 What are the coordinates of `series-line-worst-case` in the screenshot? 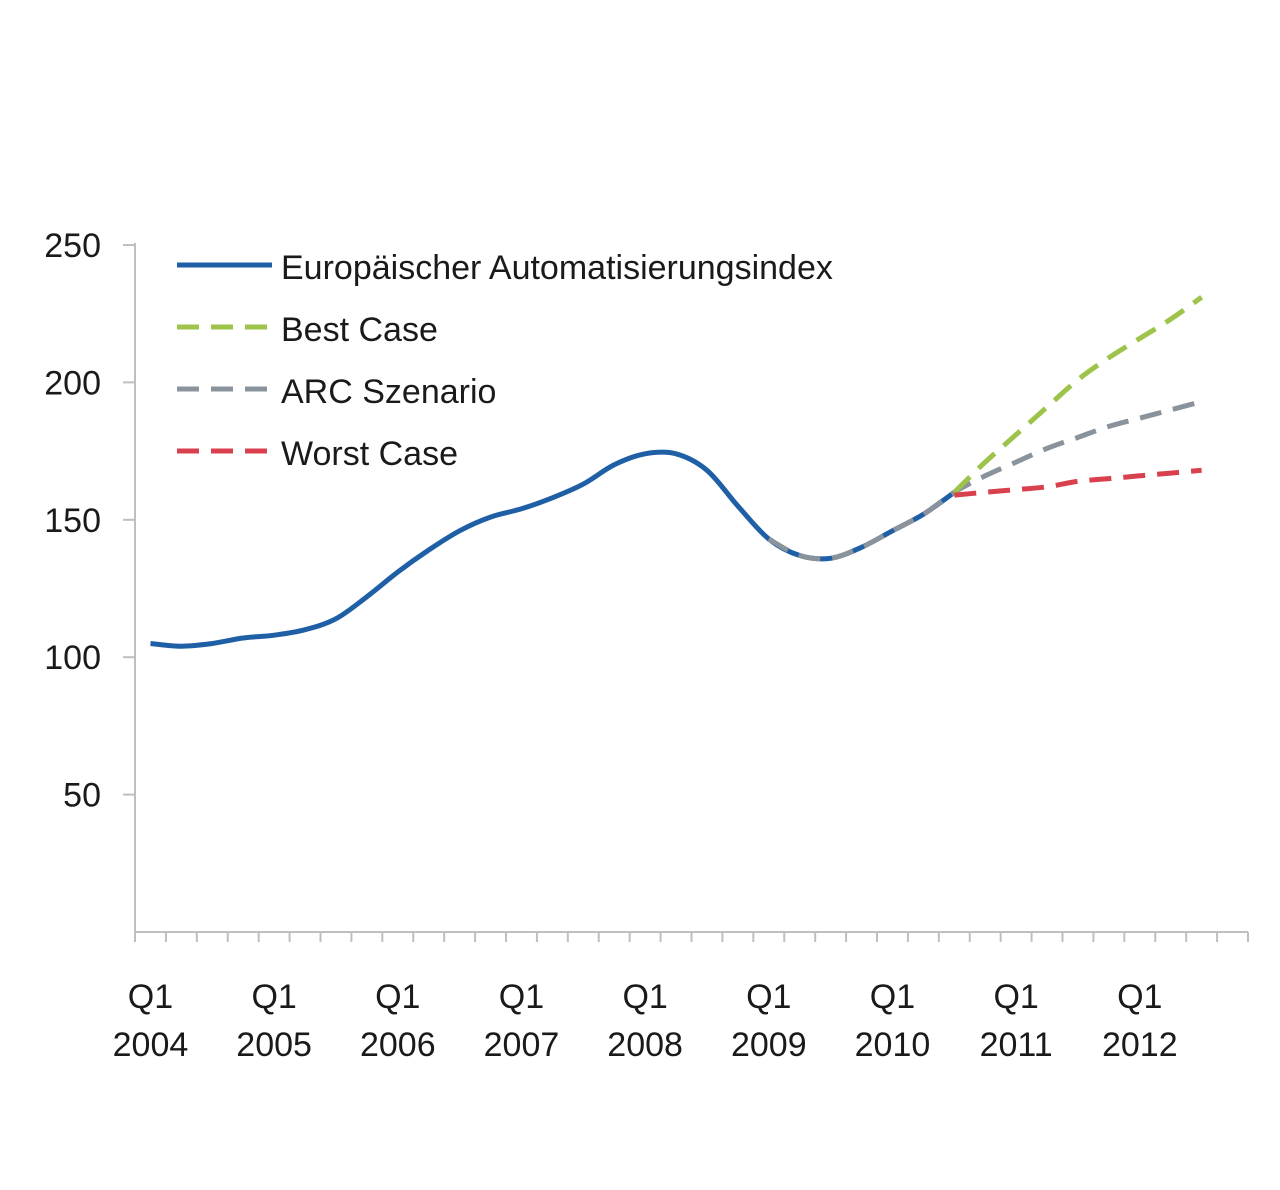 It's located at (1078, 482).